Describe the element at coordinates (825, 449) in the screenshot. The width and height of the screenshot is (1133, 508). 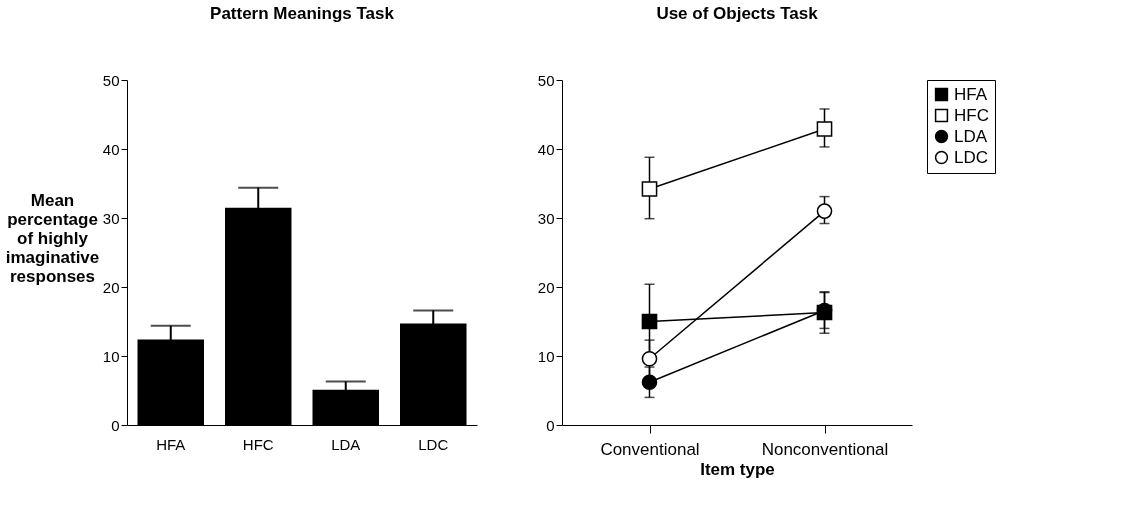
I see `x-tick-label: Nonconventional` at that location.